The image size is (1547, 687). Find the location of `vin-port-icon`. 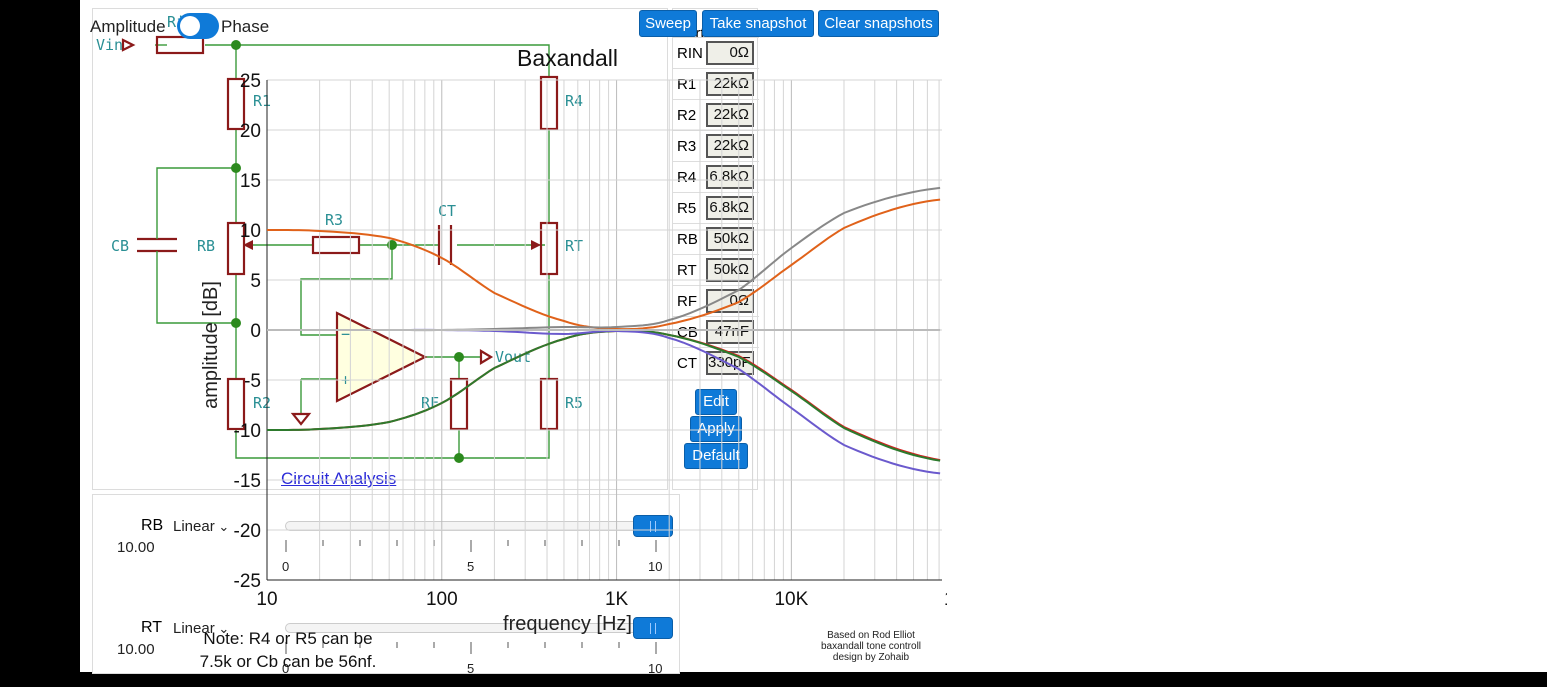

vin-port-icon is located at coordinates (128, 45).